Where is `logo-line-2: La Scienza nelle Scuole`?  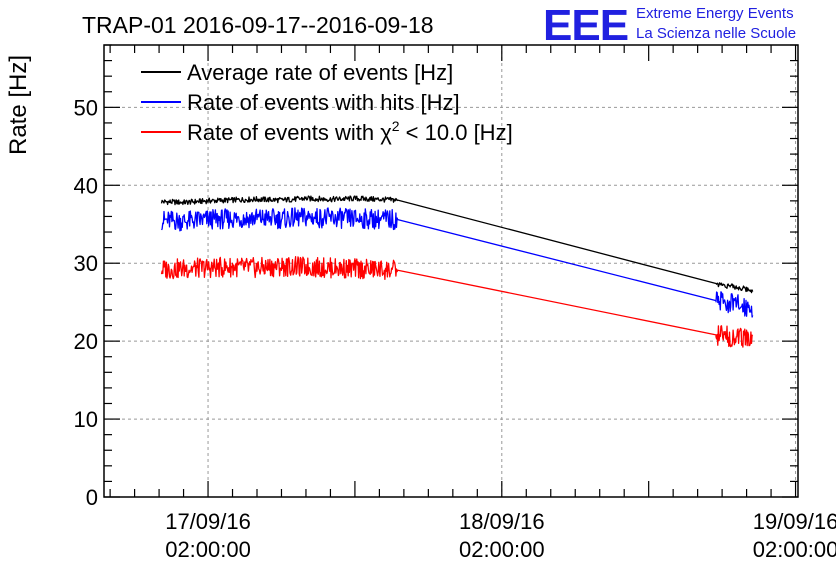
logo-line-2: La Scienza nelle Scuole is located at coordinates (716, 33).